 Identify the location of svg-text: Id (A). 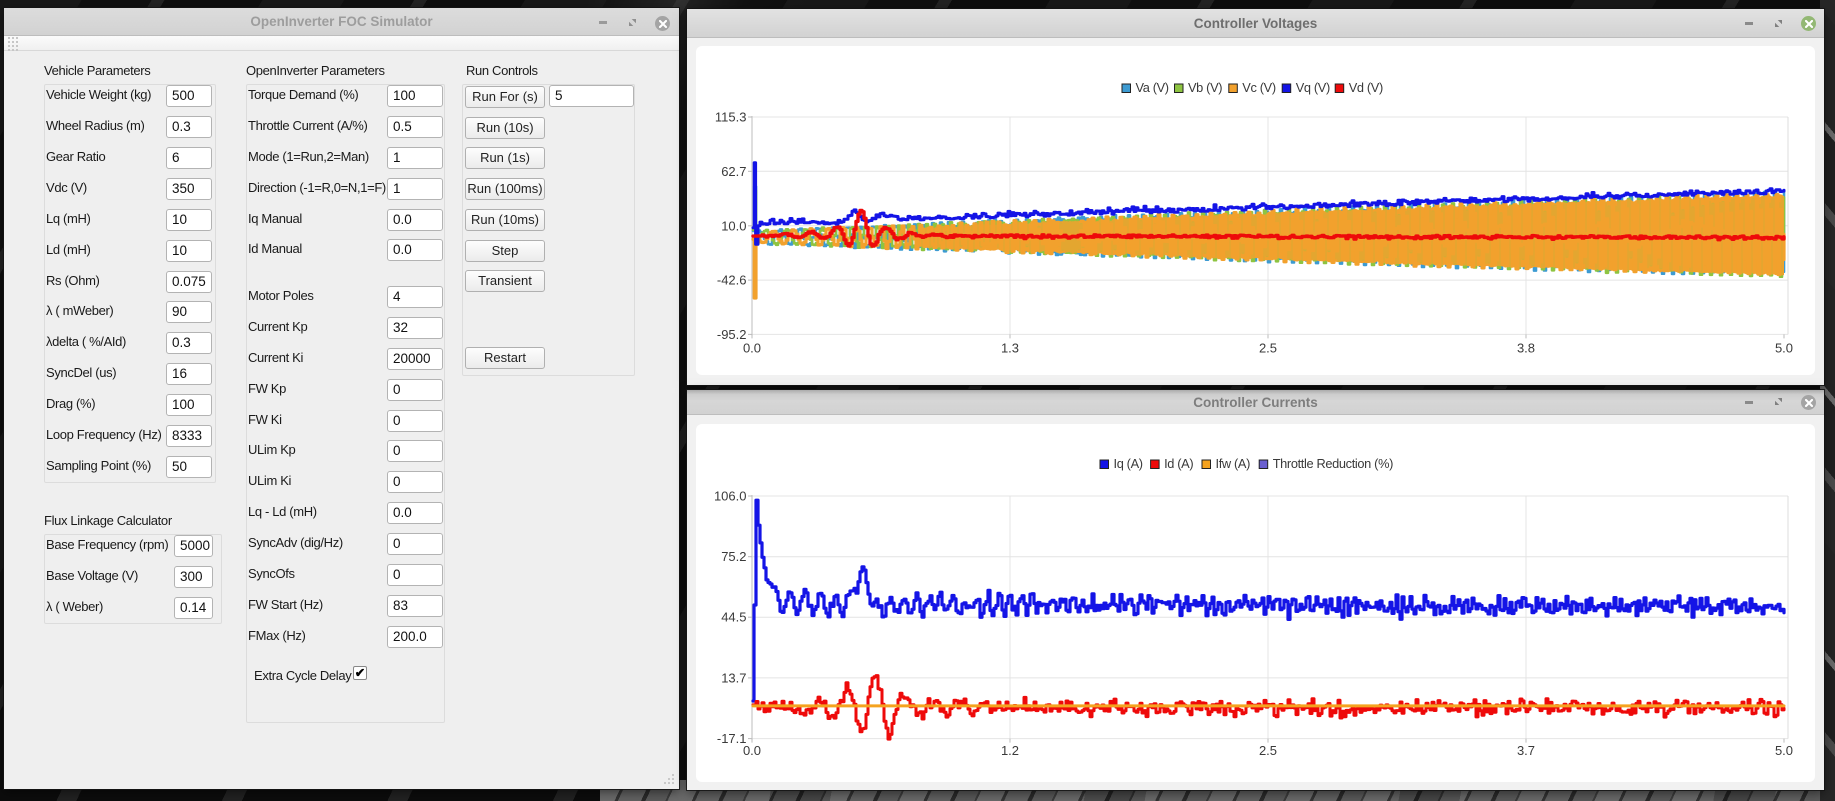
(1178, 463).